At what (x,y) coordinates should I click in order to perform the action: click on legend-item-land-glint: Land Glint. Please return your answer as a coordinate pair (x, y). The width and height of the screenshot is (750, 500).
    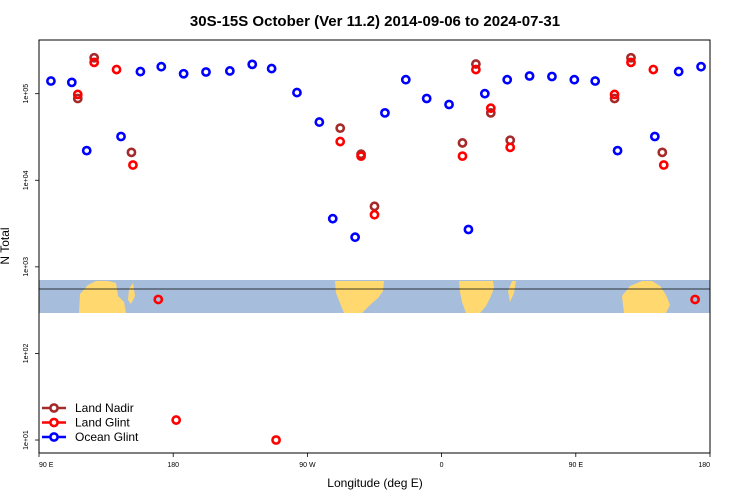
    Looking at the image, I should click on (86, 423).